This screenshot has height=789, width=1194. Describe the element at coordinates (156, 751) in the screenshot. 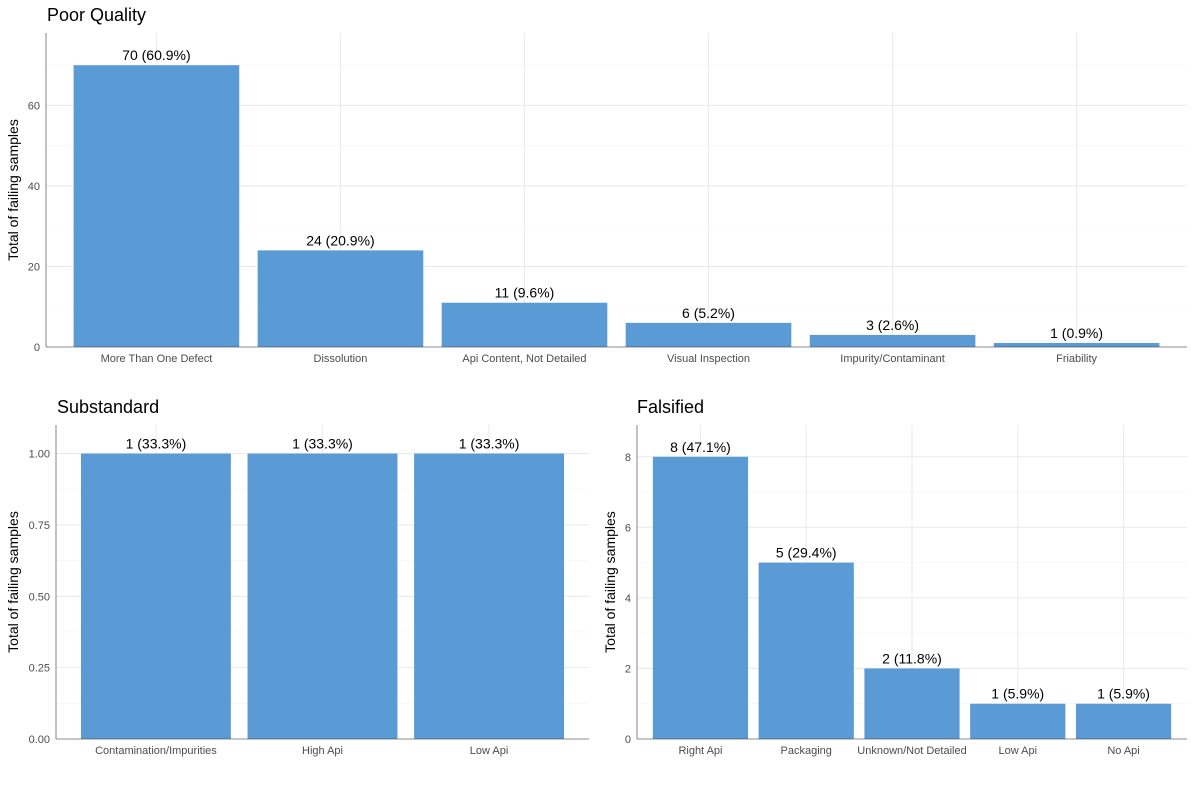

I see `x-tick-label: Contamination/Impurities` at that location.